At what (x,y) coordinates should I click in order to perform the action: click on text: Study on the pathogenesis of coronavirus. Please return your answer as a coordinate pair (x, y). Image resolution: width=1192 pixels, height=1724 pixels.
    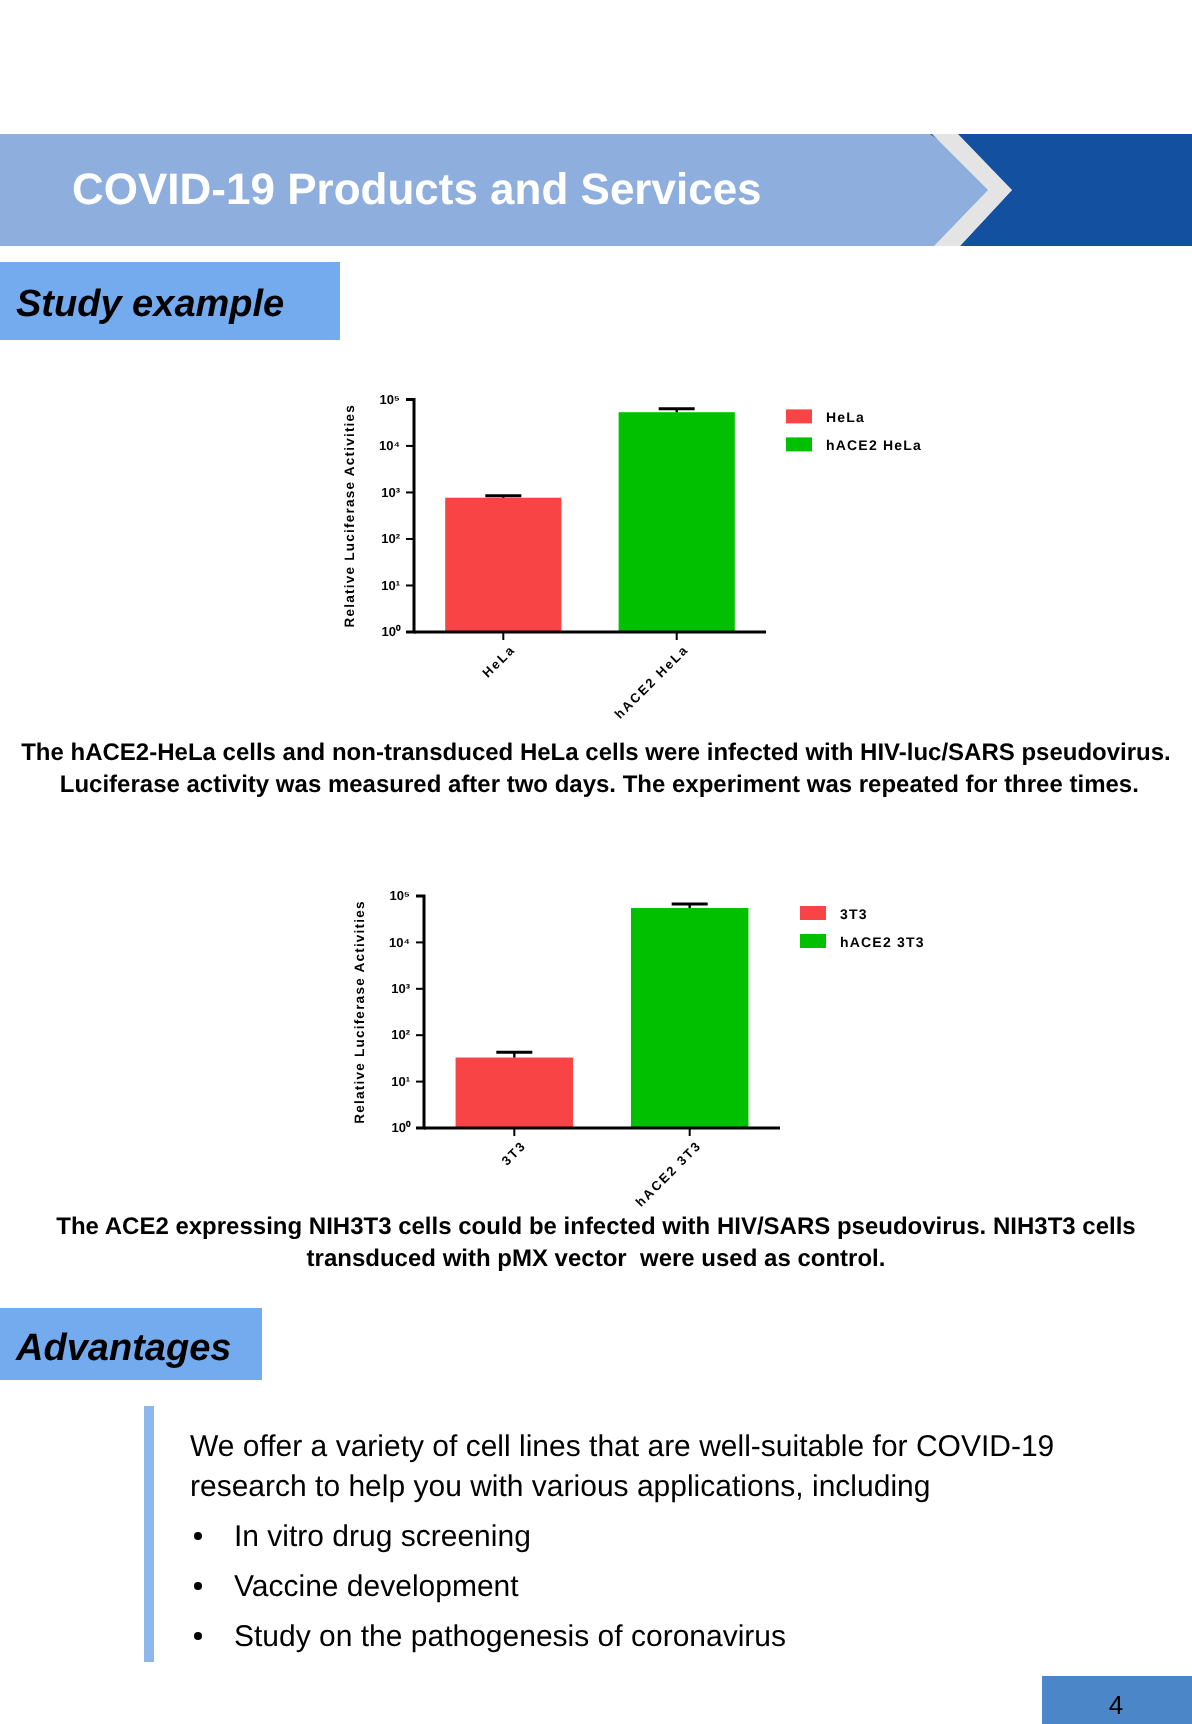
    Looking at the image, I should click on (510, 1637).